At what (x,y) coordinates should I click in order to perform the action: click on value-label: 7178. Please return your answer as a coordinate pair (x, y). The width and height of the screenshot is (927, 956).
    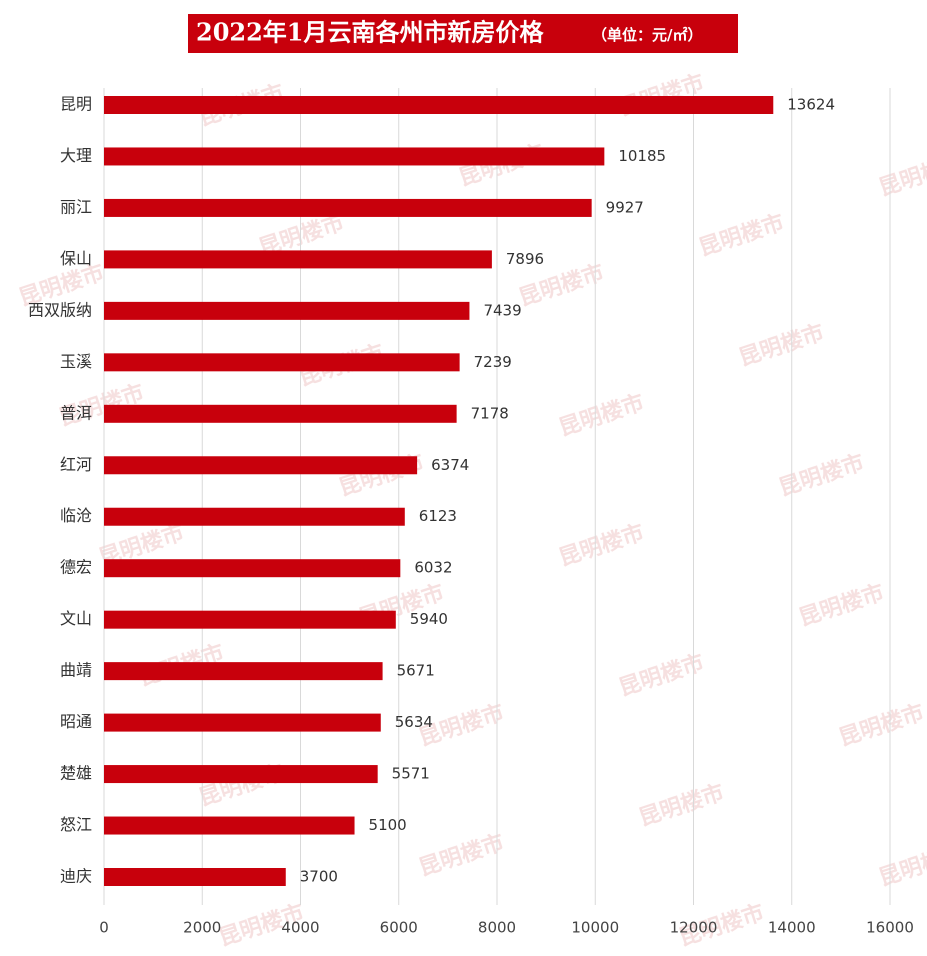
    Looking at the image, I should click on (490, 413).